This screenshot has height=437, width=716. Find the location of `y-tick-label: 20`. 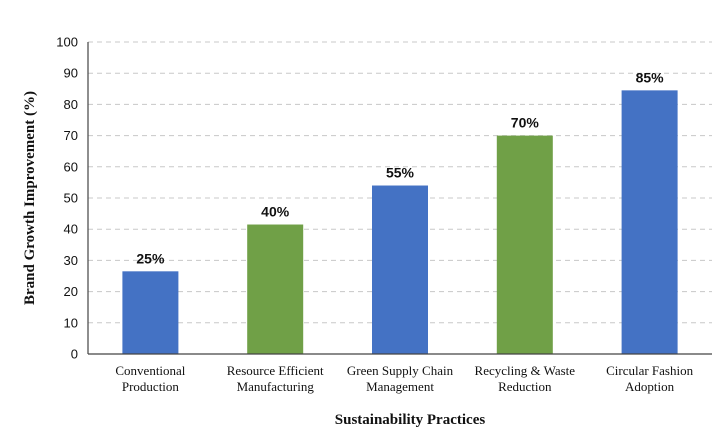

y-tick-label: 20 is located at coordinates (71, 291).